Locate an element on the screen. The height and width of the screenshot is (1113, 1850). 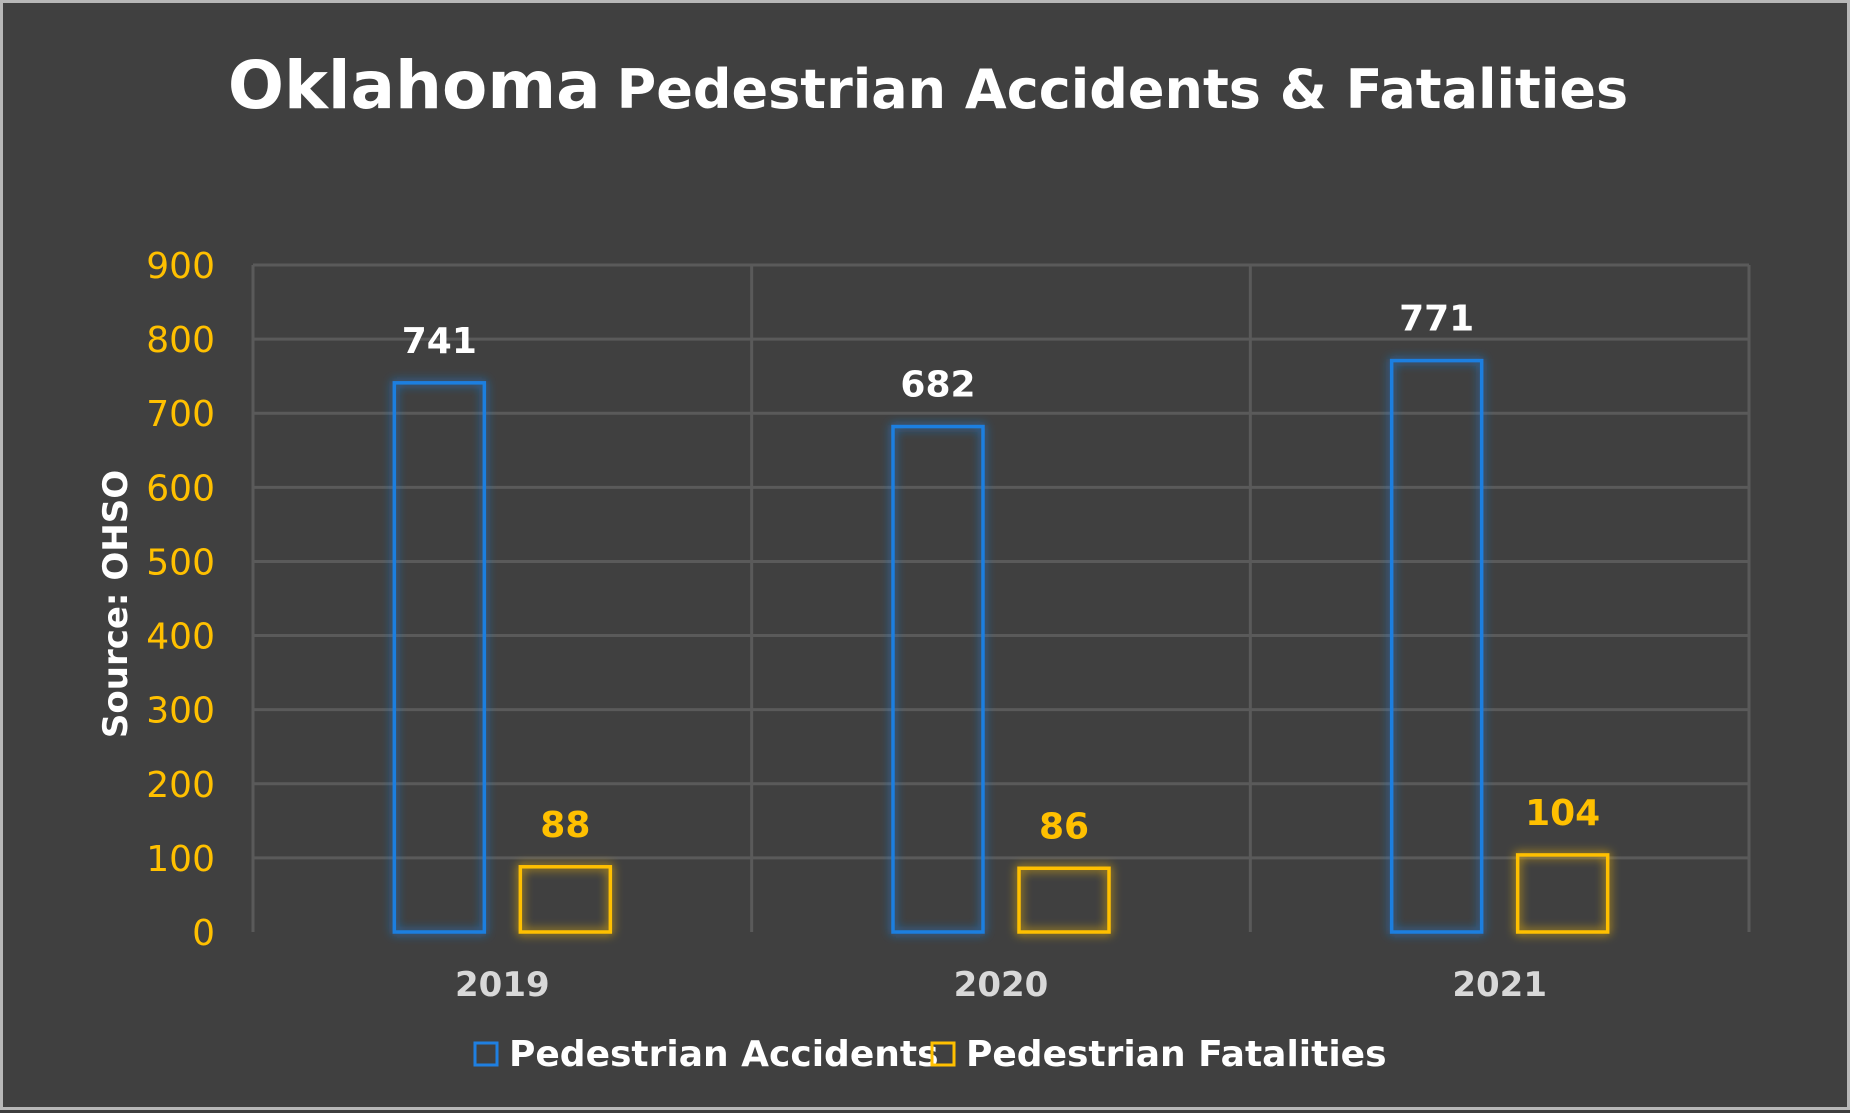
bar-accidents-2019 is located at coordinates (439, 657).